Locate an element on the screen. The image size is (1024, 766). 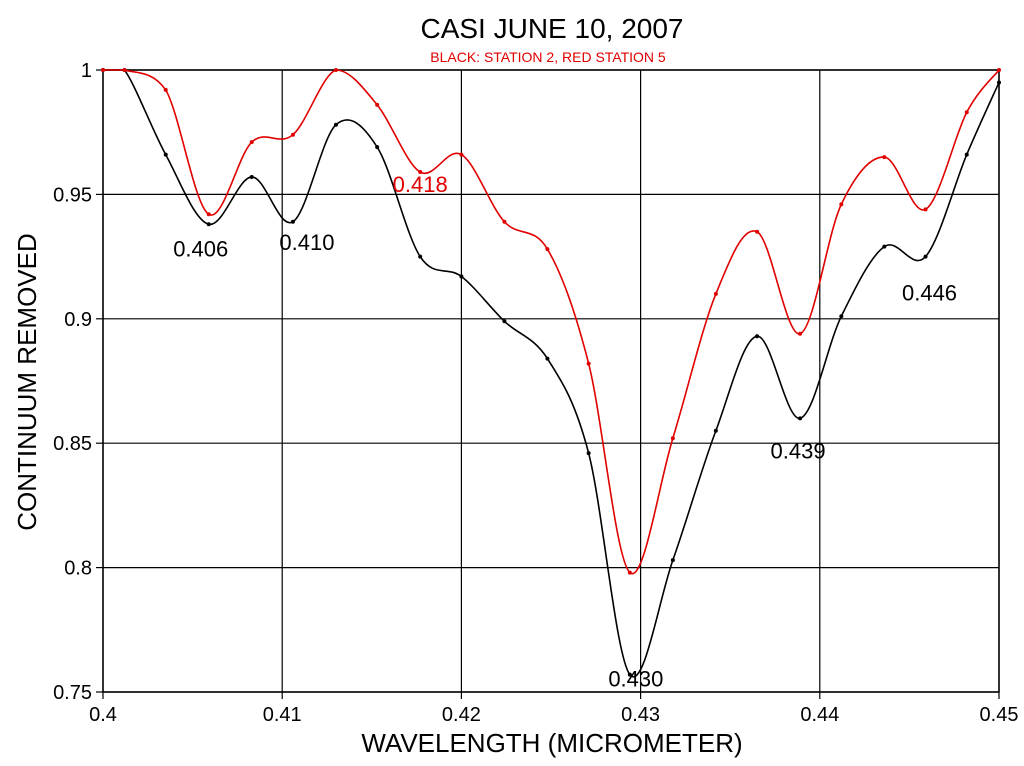
y-axis-label: CONTINUUM REMOVED is located at coordinates (27, 382).